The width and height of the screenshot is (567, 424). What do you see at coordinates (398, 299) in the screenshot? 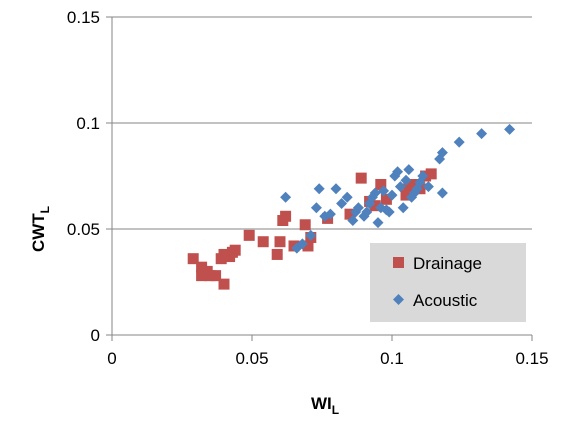
I see `legend-marker-acoustic` at bounding box center [398, 299].